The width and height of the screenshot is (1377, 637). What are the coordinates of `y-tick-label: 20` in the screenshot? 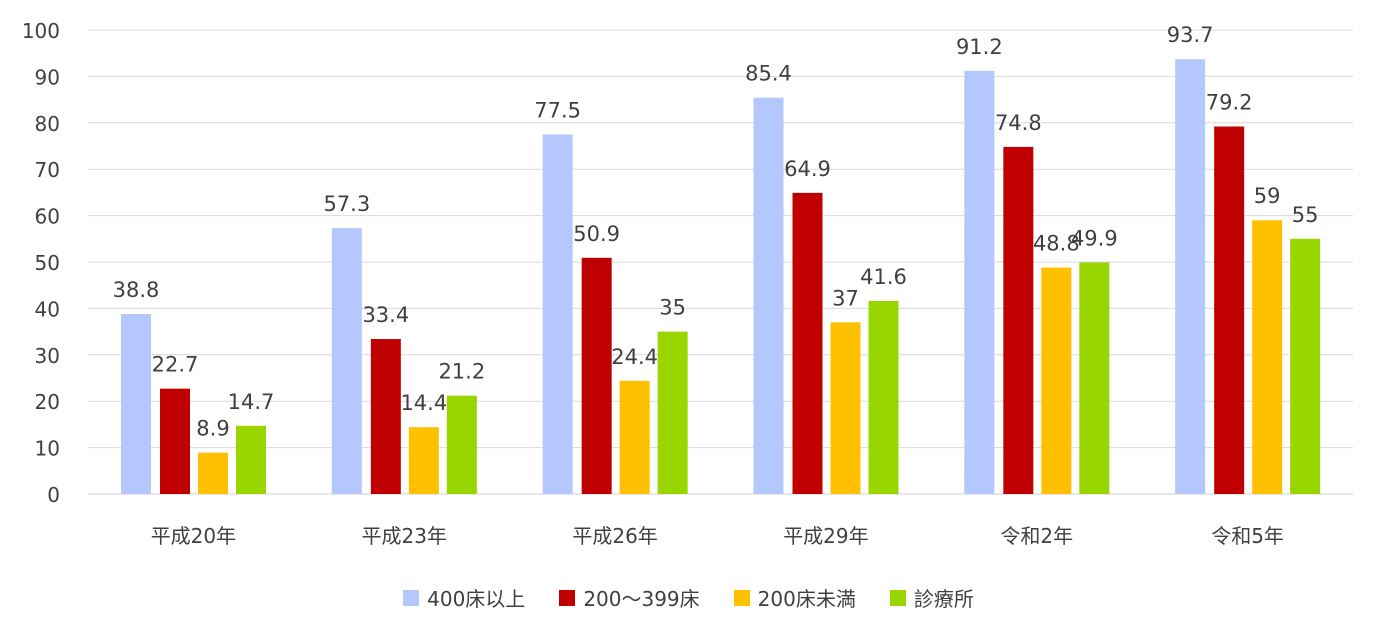 It's located at (47, 402).